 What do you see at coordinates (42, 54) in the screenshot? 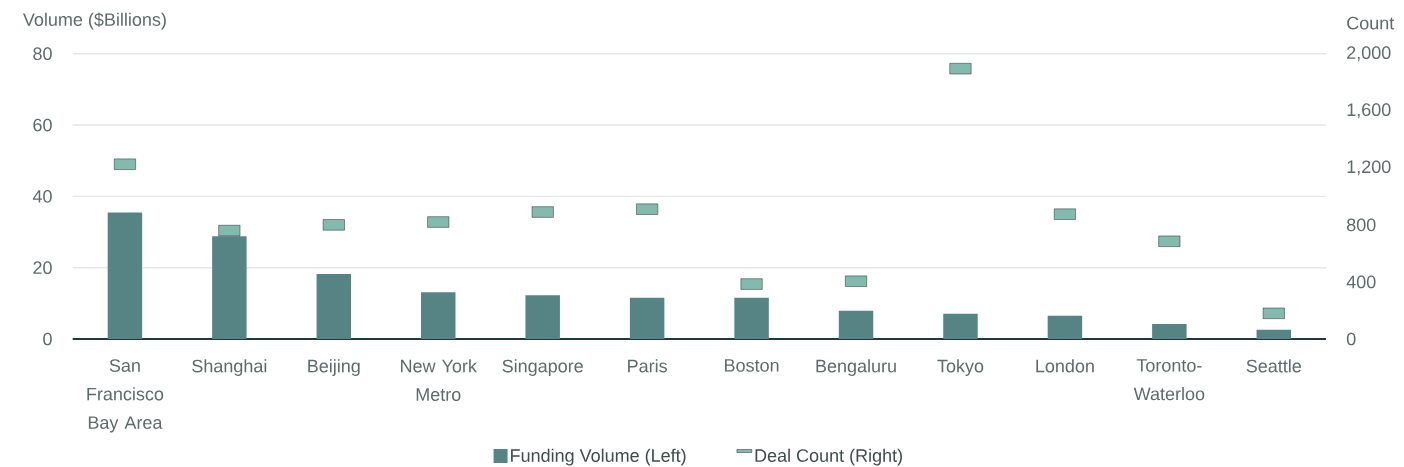
I see `y-tick-label: 80` at bounding box center [42, 54].